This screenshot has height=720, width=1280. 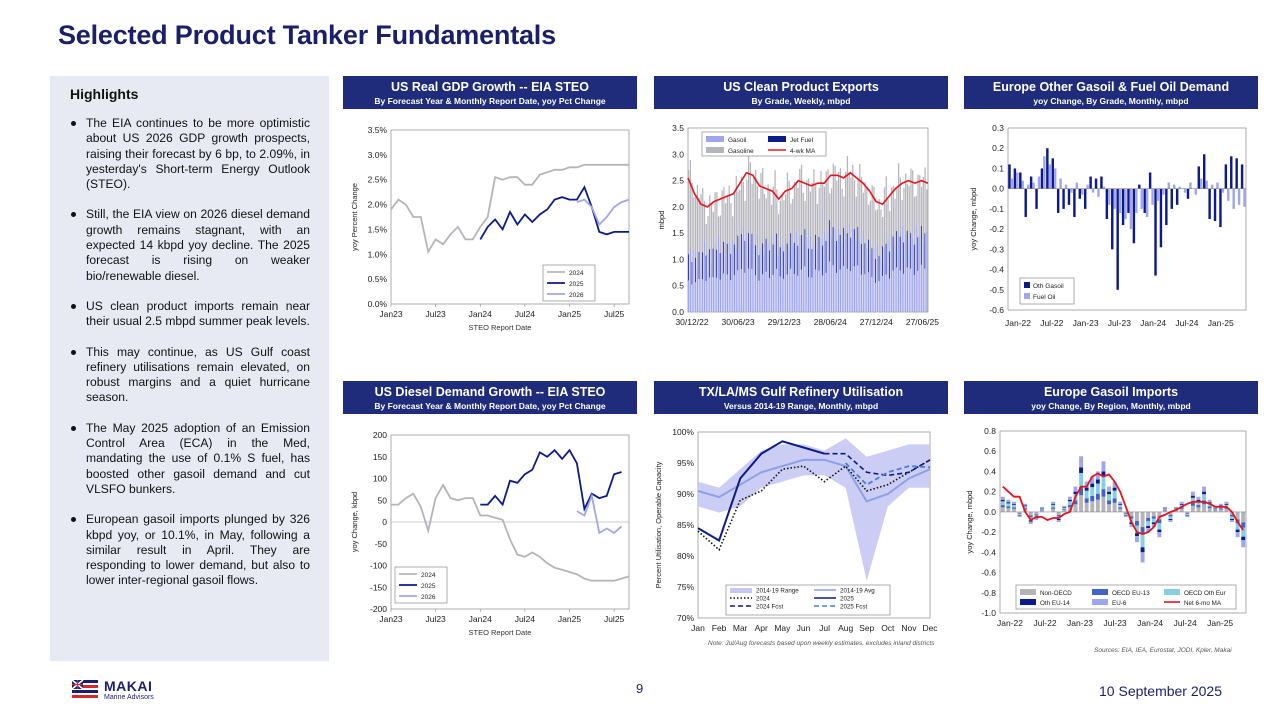 What do you see at coordinates (814, 525) in the screenshot?
I see `plot-border` at bounding box center [814, 525].